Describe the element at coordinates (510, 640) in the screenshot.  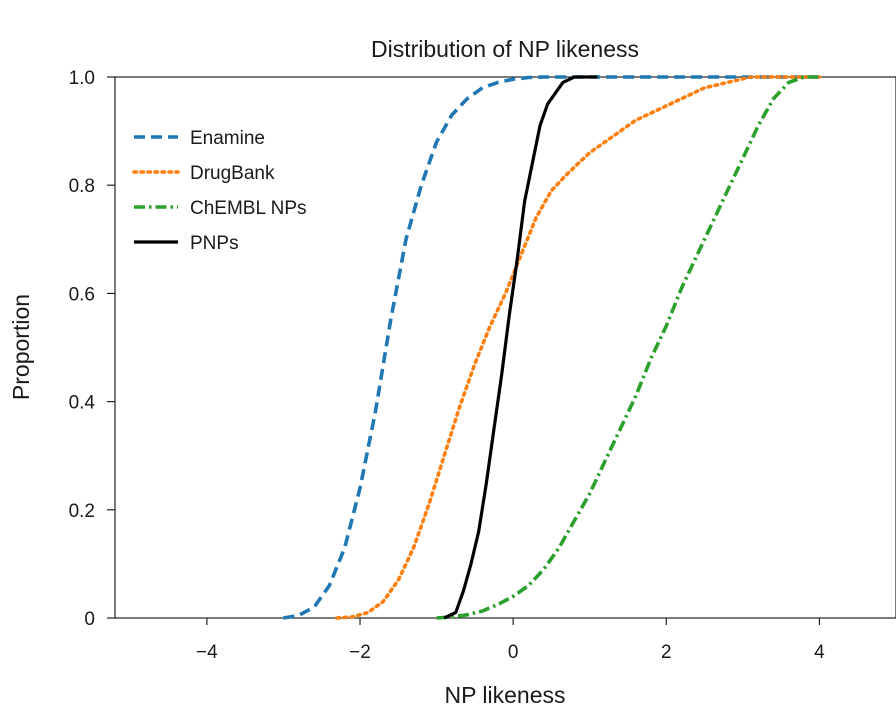
I see `x-axis: −4 −2 0 2 4` at that location.